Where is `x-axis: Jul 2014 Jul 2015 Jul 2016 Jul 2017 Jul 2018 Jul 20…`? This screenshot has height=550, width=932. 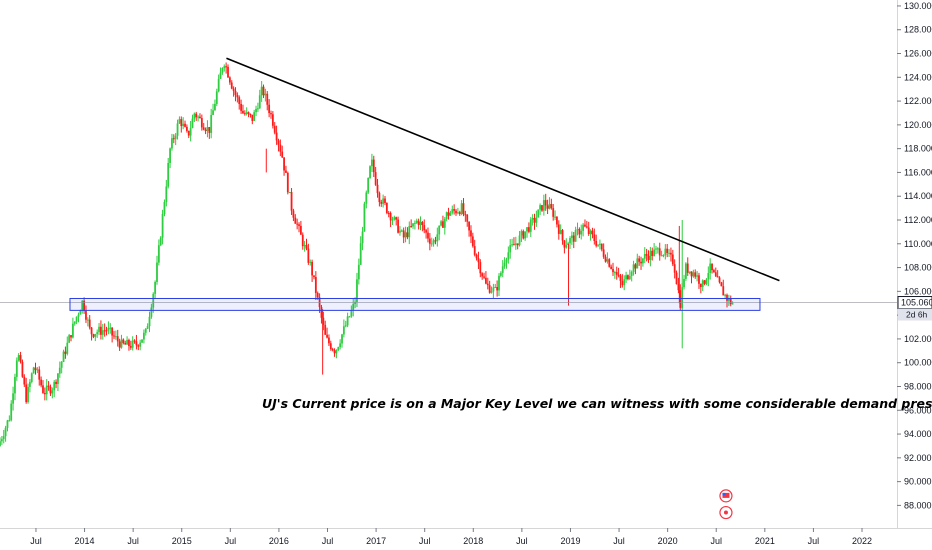
x-axis: Jul 2014 Jul 2015 Jul 2016 Jul 2017 Jul 2018 Jul 20… is located at coordinates (466, 537).